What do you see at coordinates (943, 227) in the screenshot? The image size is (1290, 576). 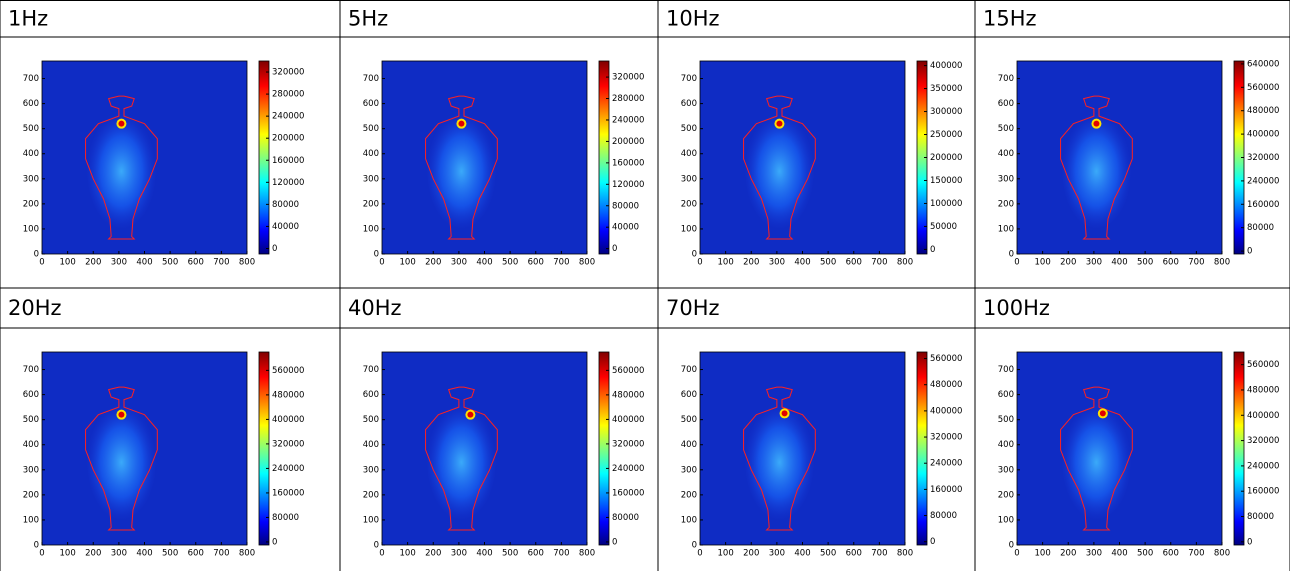 I see `colorbar-tick-label: 50000` at bounding box center [943, 227].